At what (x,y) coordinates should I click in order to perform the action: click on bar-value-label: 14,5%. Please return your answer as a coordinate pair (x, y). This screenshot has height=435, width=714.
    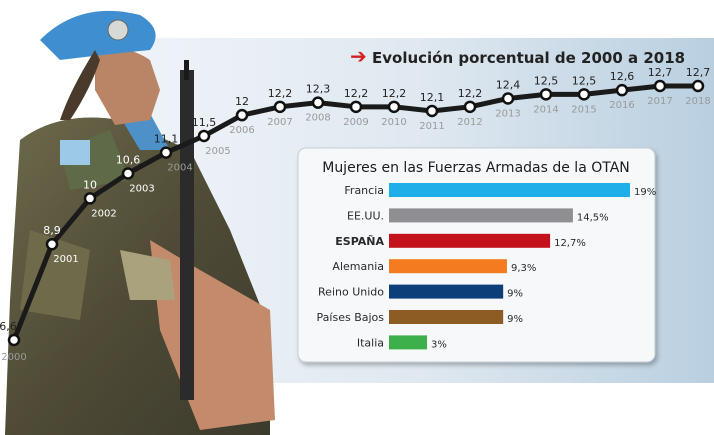
    Looking at the image, I should click on (593, 217).